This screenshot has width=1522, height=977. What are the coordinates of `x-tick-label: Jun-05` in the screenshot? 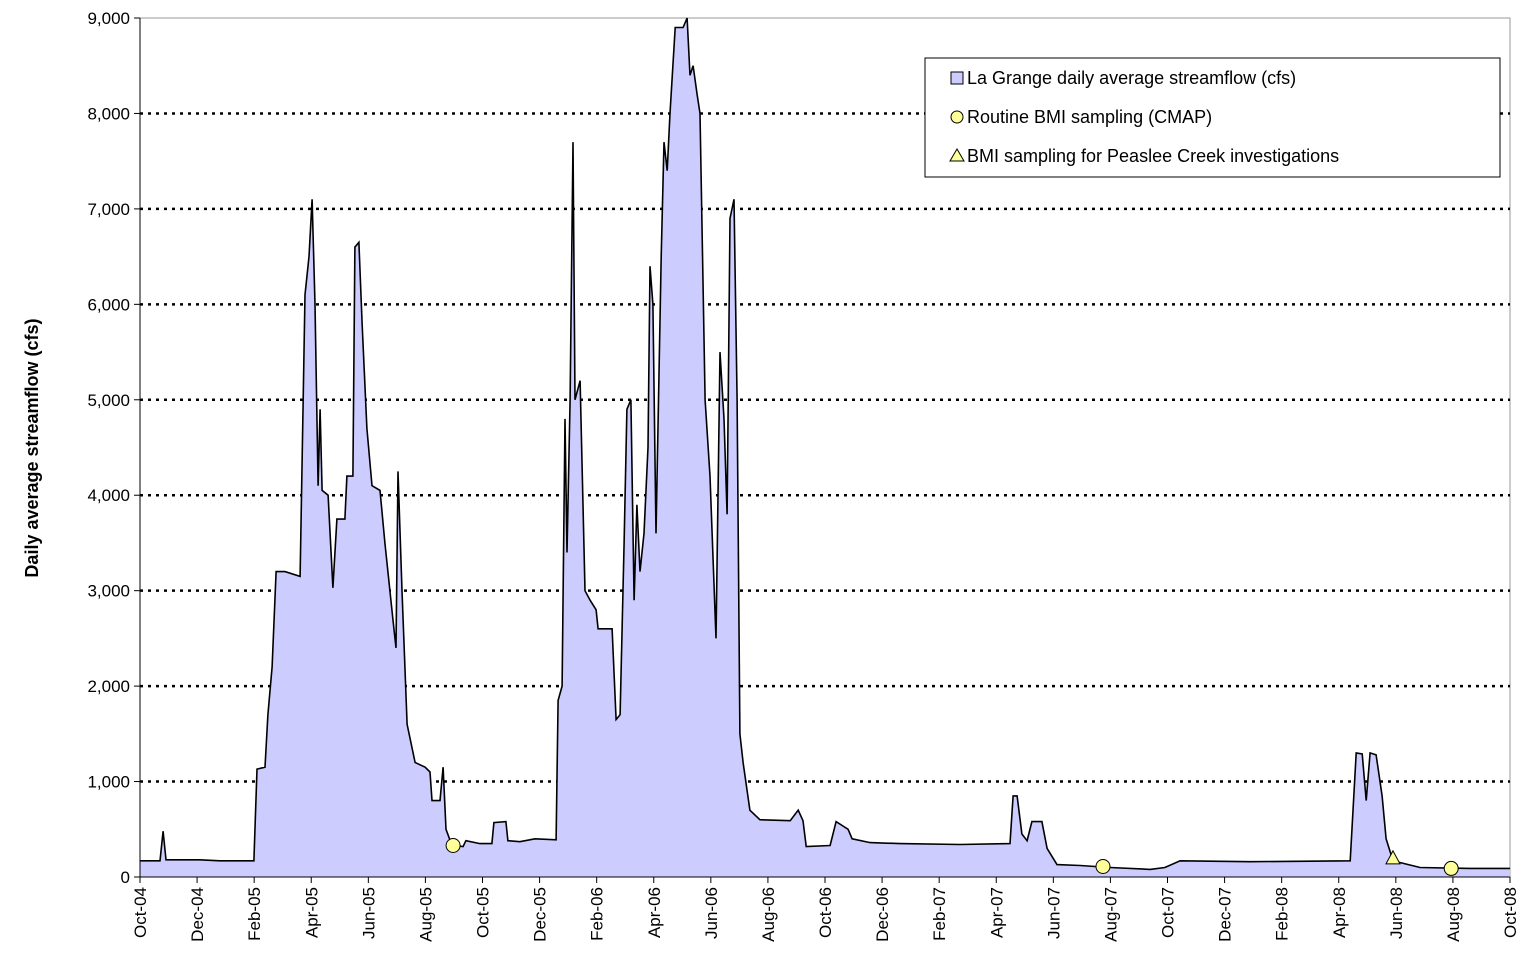 It's located at (368, 913).